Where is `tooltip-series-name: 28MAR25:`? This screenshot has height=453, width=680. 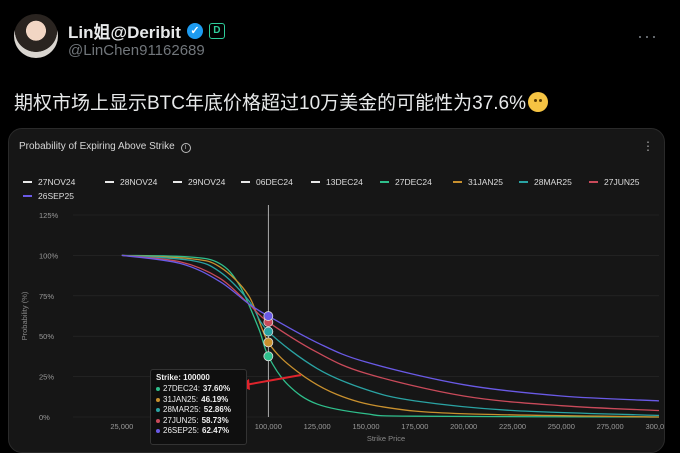 tooltip-series-name: 28MAR25: is located at coordinates (182, 409).